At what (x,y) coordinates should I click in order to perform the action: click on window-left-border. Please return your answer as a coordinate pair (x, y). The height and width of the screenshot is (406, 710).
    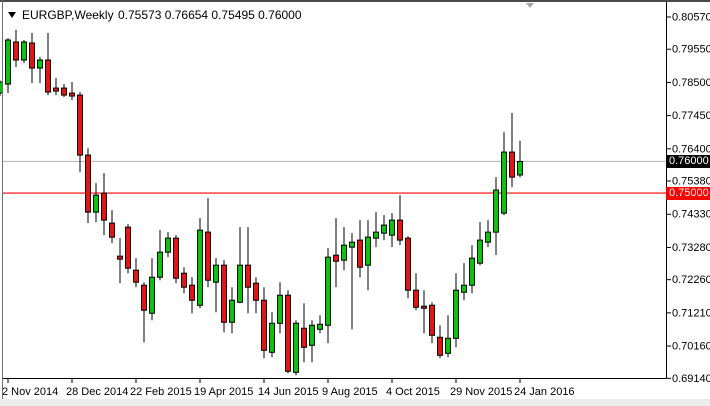
    Looking at the image, I should click on (2, 199).